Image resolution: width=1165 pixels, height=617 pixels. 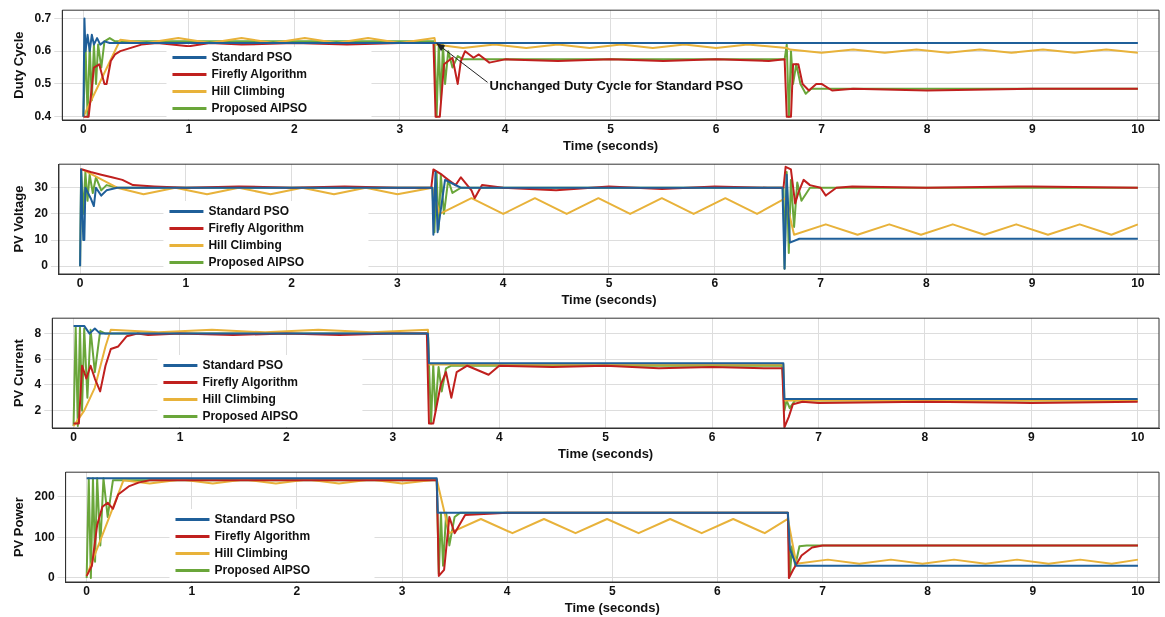 I want to click on y-tick-label: 10, so click(x=41, y=239).